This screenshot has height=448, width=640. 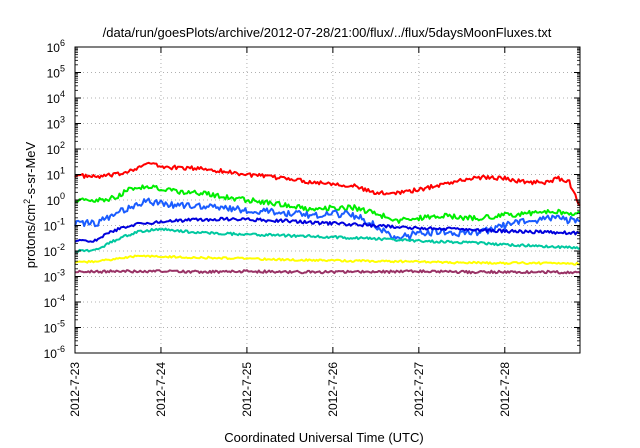 What do you see at coordinates (419, 389) in the screenshot?
I see `x-tick-label: 2012-7-27` at bounding box center [419, 389].